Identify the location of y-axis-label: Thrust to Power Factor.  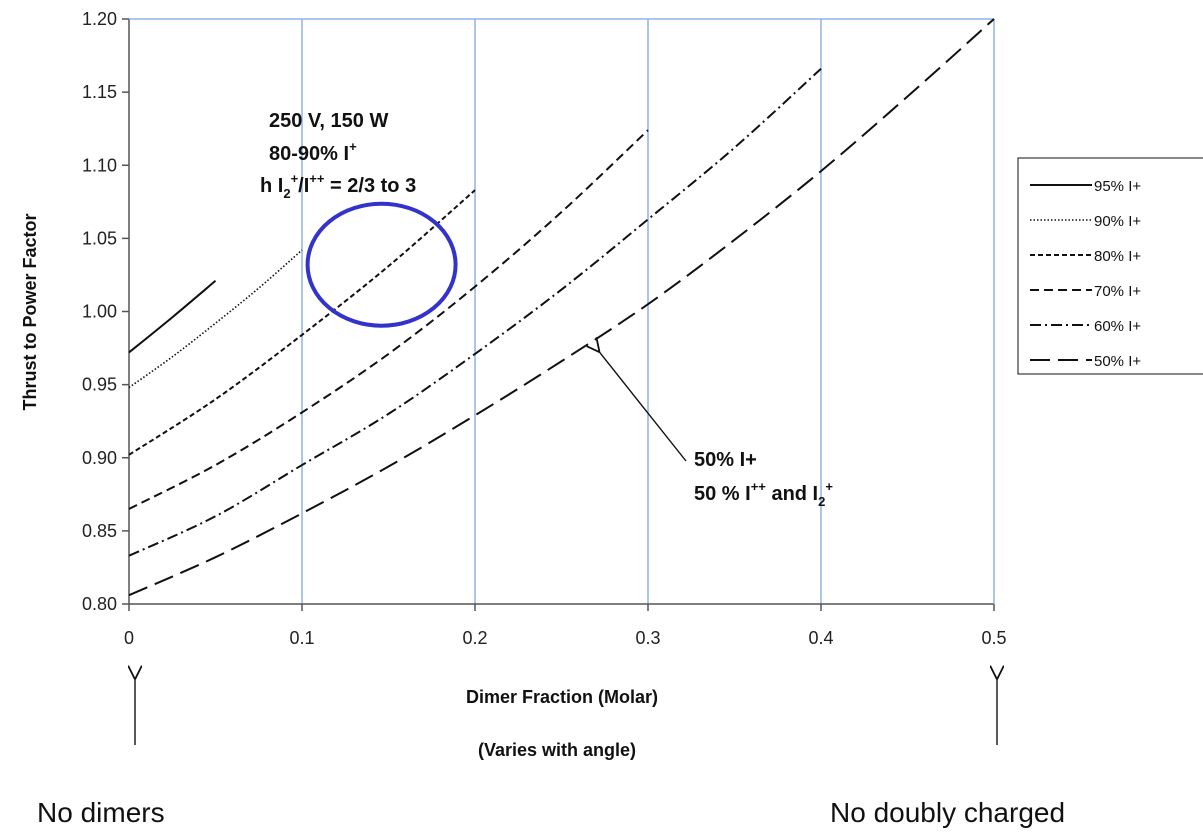
(30, 311).